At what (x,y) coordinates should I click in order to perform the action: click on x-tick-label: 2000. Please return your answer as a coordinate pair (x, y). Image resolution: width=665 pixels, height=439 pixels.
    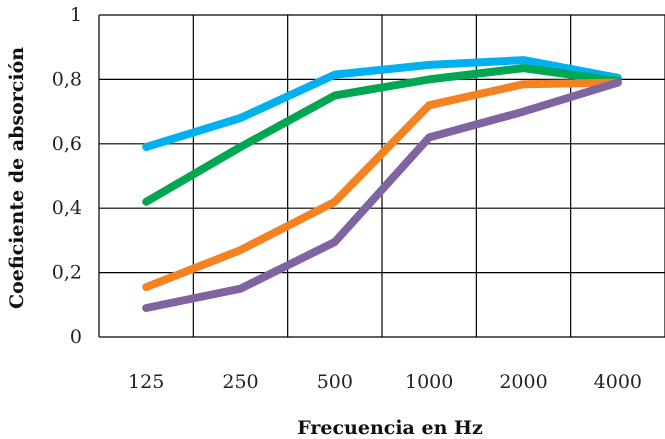
    Looking at the image, I should click on (523, 382).